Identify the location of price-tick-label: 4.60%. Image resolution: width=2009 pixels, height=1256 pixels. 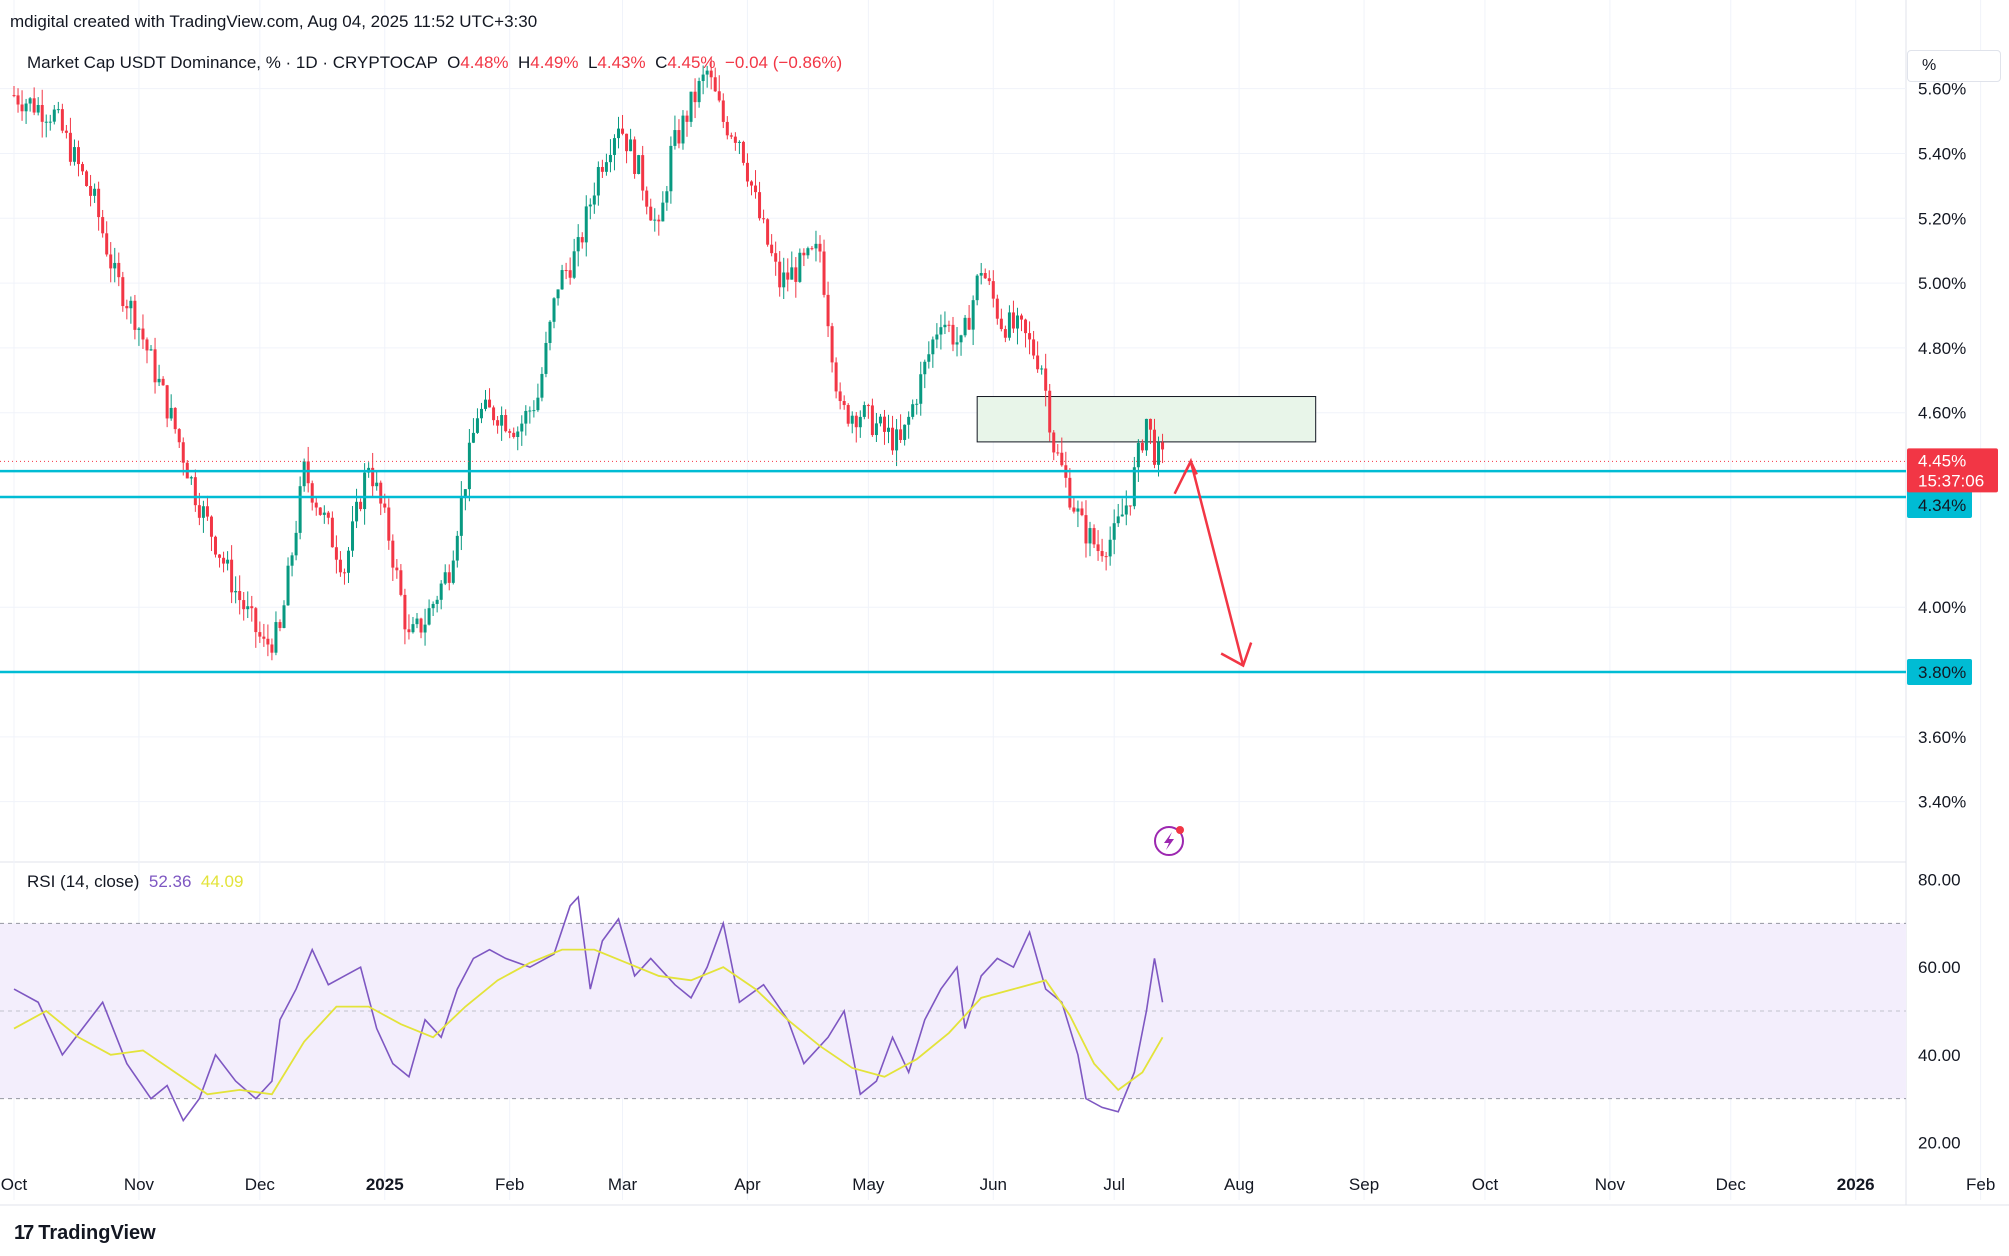
(1942, 413).